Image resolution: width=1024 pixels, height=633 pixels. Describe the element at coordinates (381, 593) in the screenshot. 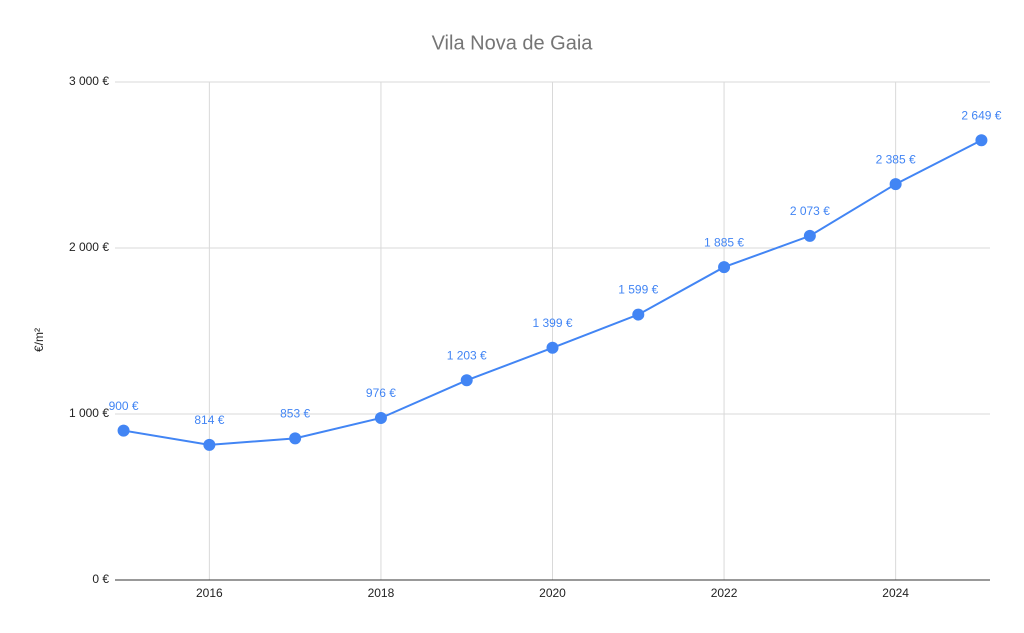

I see `x-tick-label: 2018` at that location.